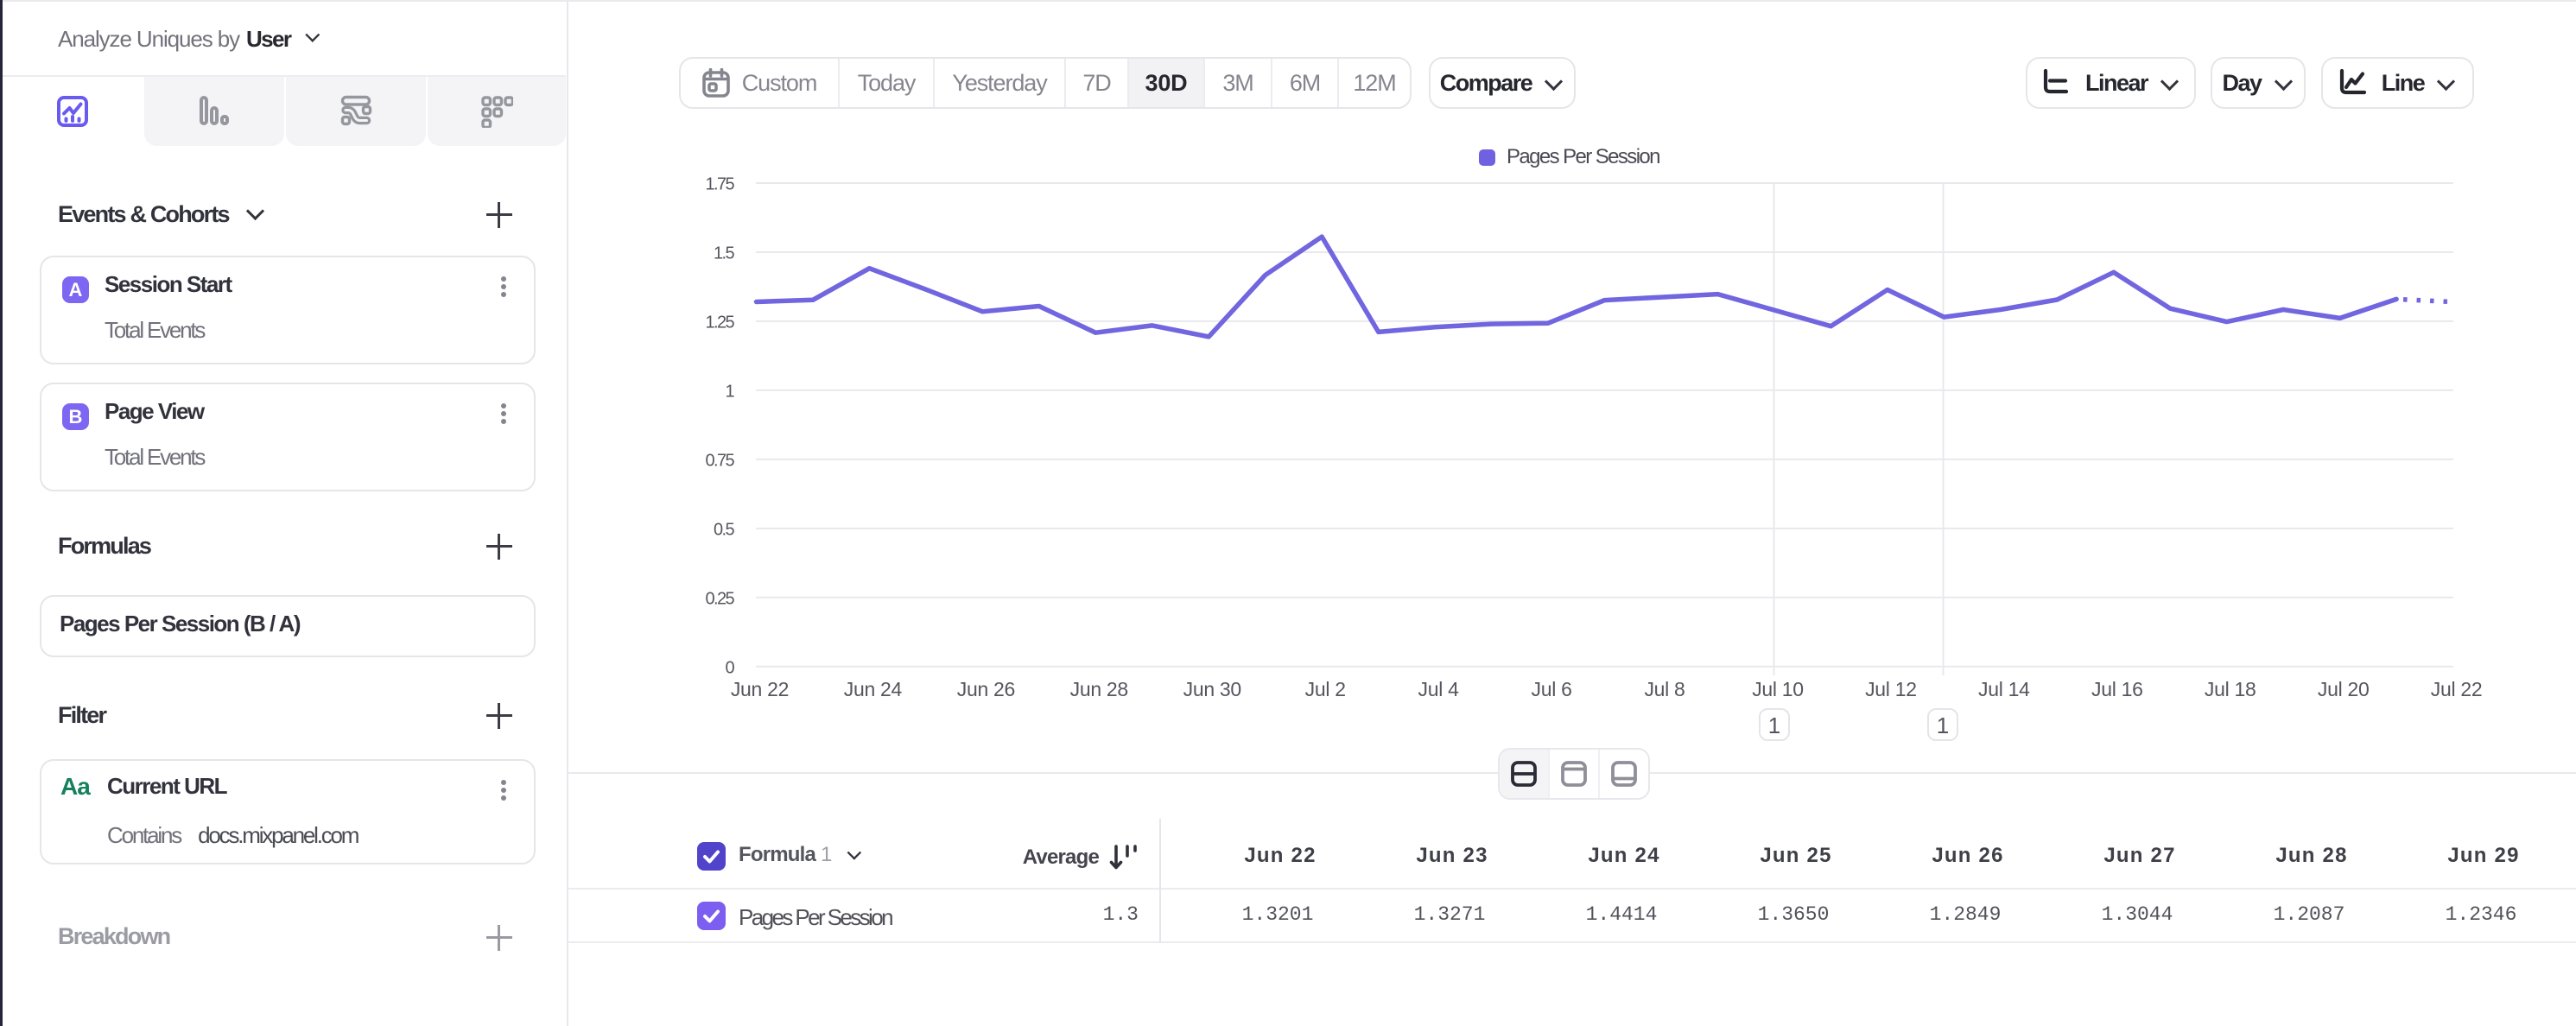 The height and width of the screenshot is (1026, 2576). What do you see at coordinates (719, 322) in the screenshot?
I see `svg-text: 1.25` at bounding box center [719, 322].